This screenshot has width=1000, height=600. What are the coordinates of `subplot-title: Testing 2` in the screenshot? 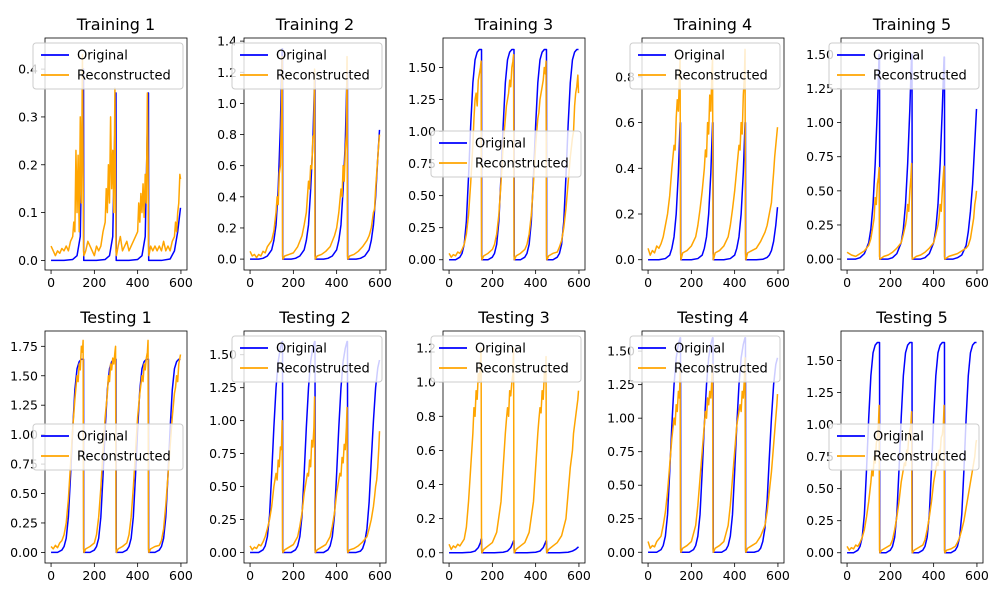 It's located at (314, 317).